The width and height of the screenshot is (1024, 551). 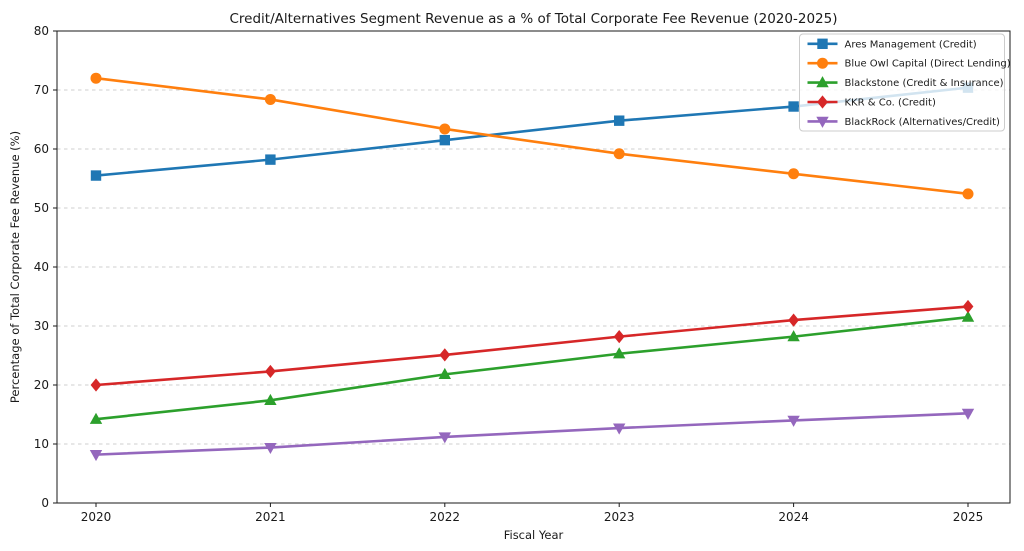 I want to click on x-axis-label: Fiscal Year, so click(x=533, y=535).